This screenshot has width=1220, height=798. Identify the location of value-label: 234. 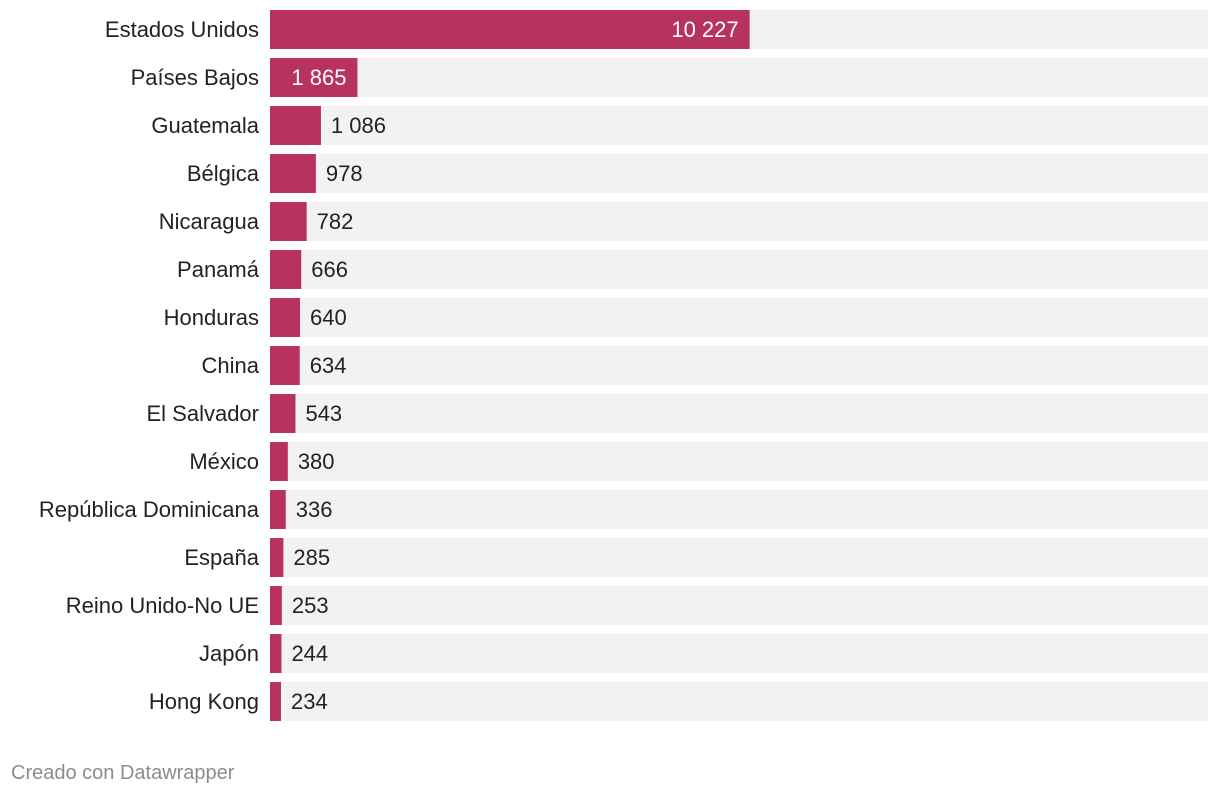
(309, 701).